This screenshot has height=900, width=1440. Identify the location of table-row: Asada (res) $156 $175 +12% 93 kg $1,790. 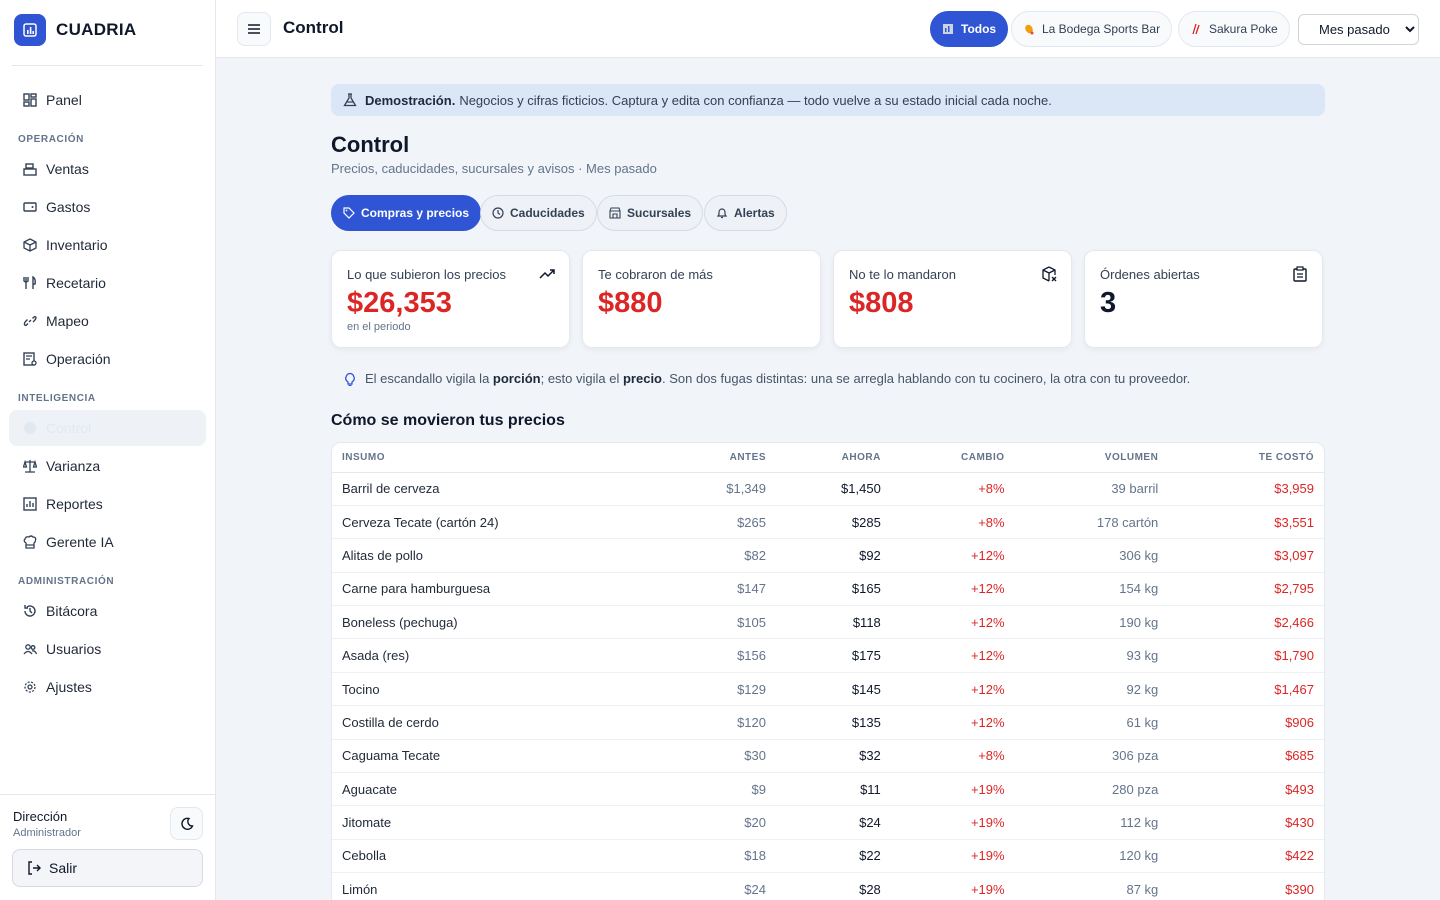
(828, 655).